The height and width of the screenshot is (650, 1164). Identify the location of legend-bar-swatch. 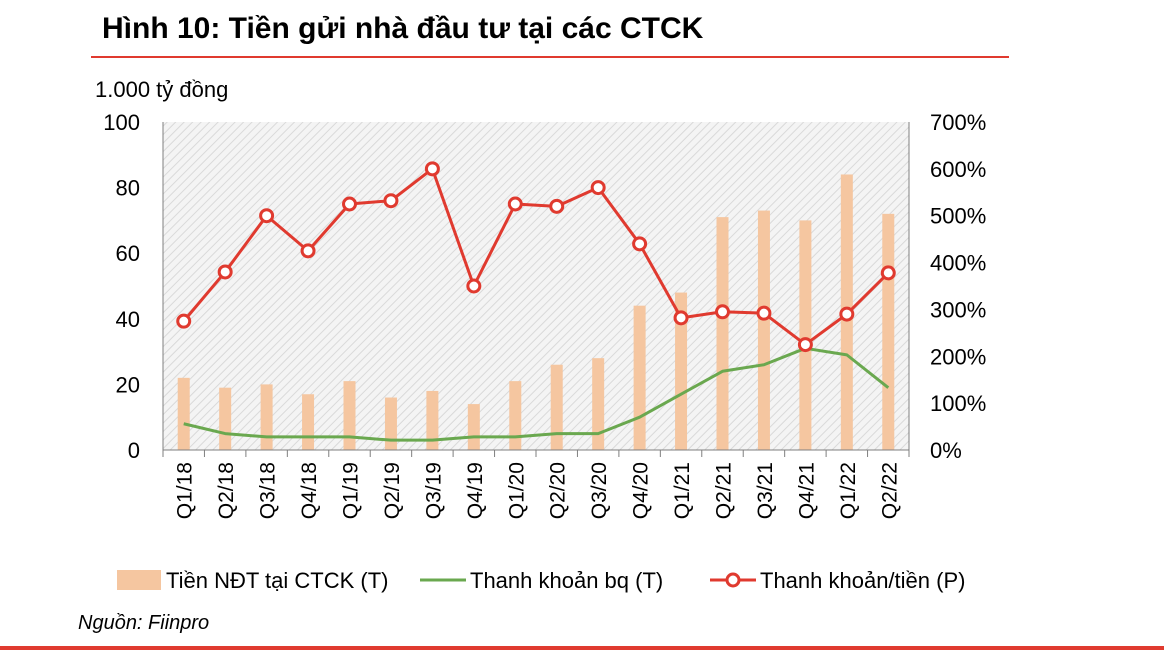
(139, 580).